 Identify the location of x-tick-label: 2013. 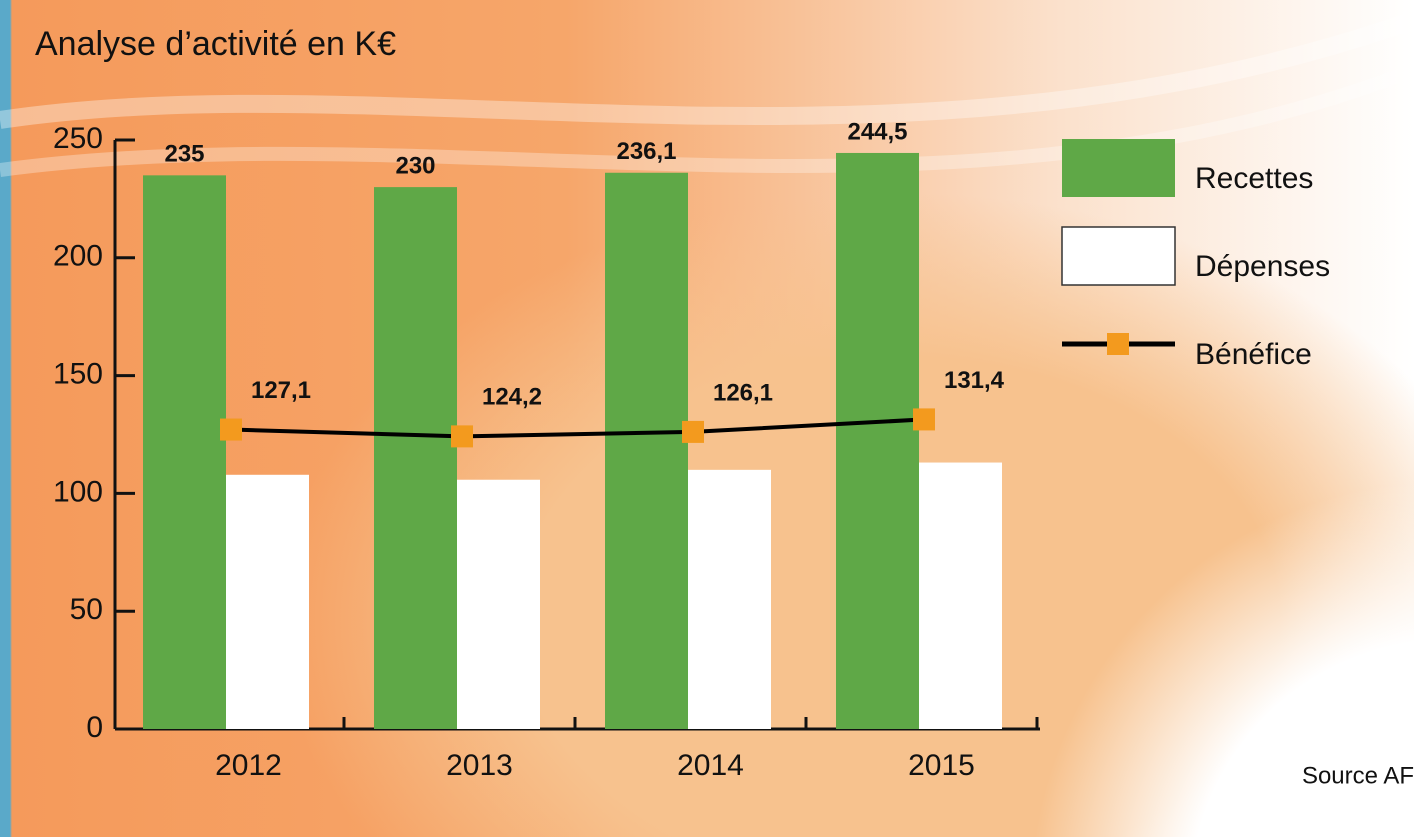
(479, 765).